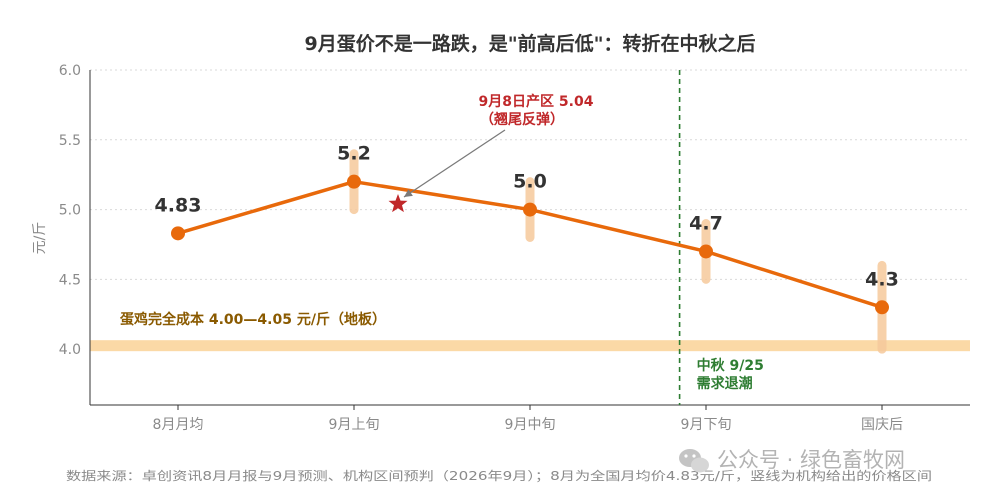  I want to click on annotation-arrowhead, so click(408, 193).